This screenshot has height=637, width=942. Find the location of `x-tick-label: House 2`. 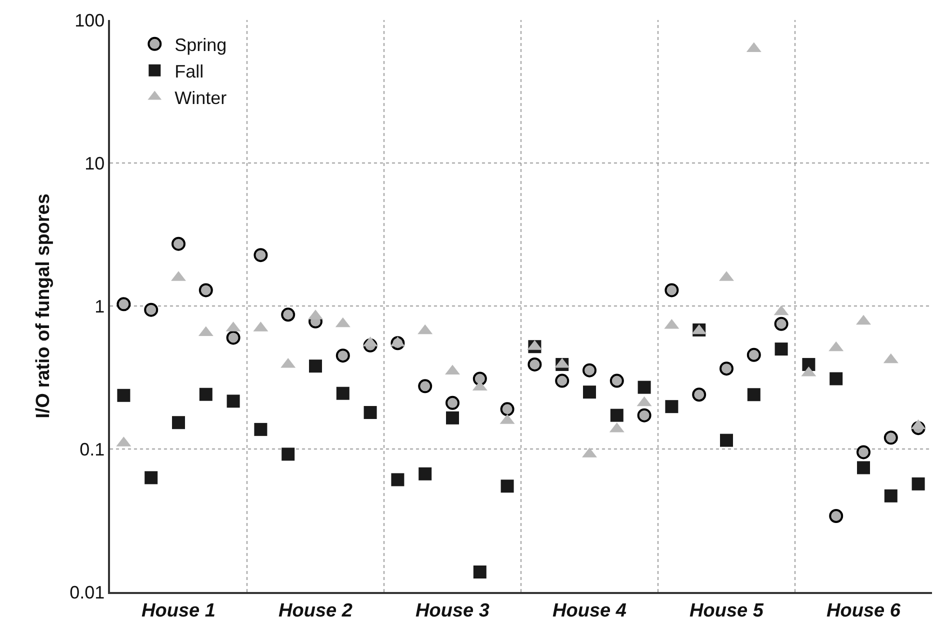

x-tick-label: House 2 is located at coordinates (315, 611).